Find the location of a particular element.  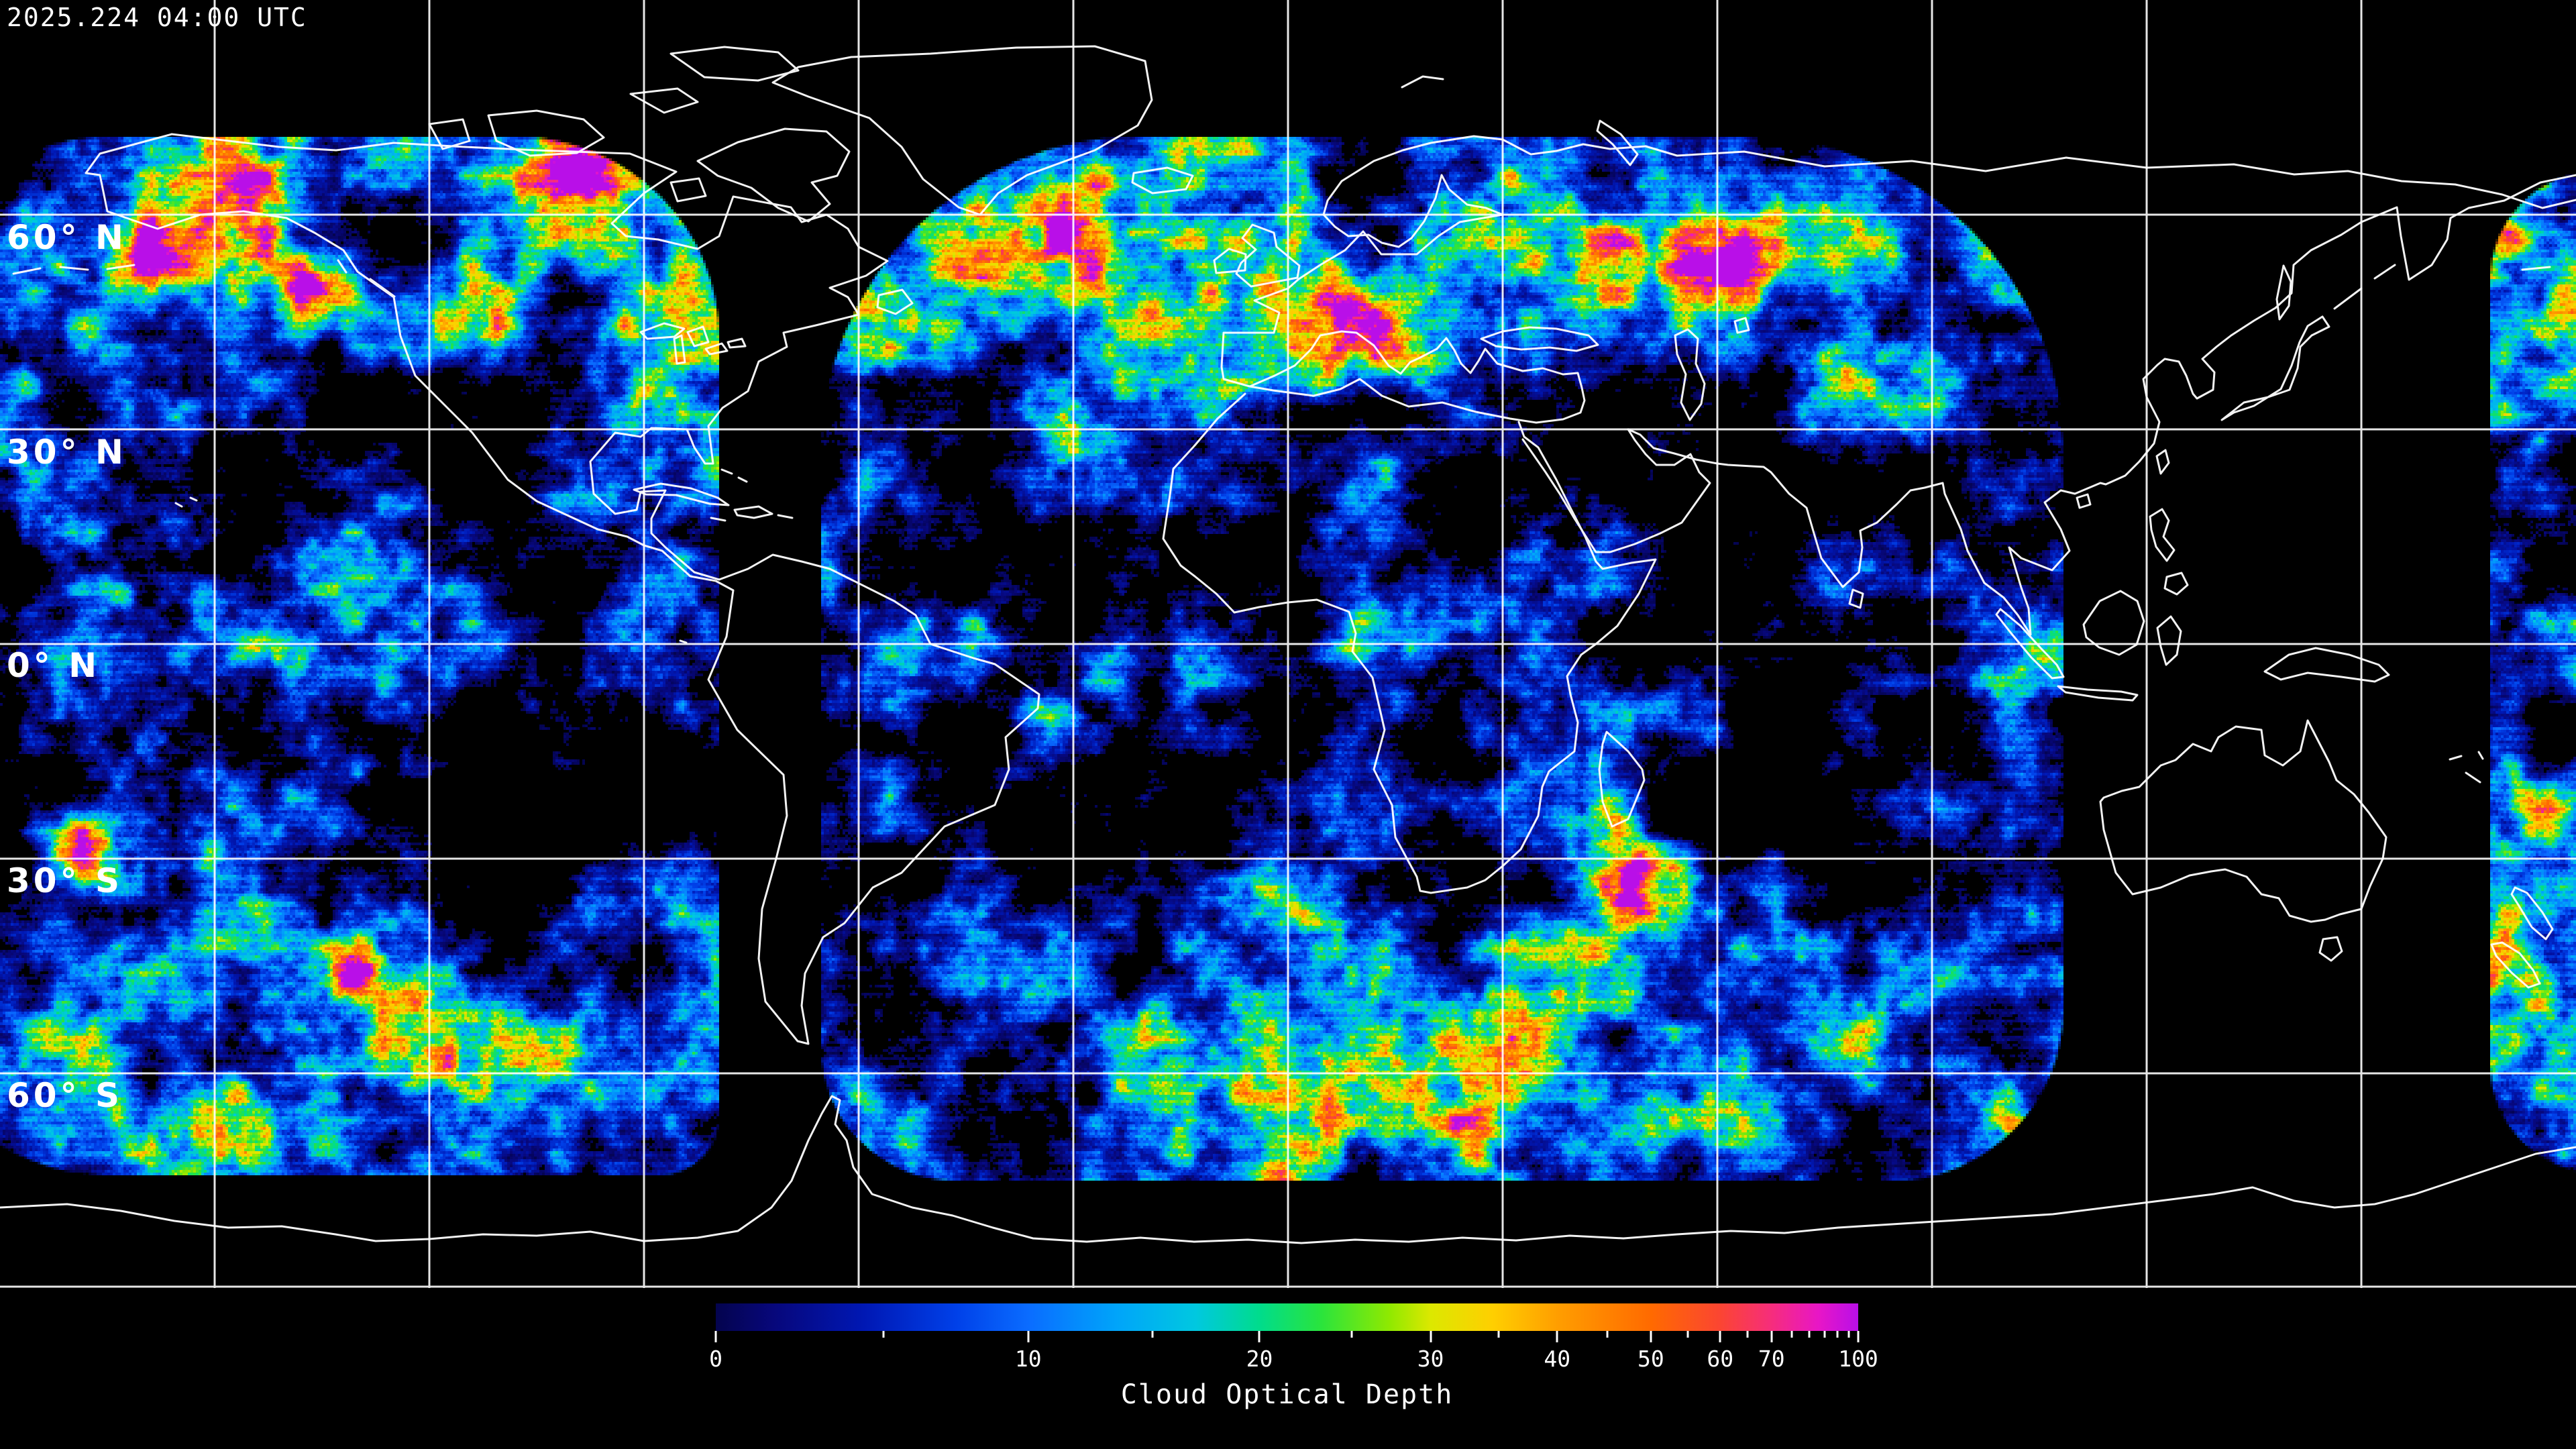

colorbar-tick-label: 40 is located at coordinates (1557, 1359).